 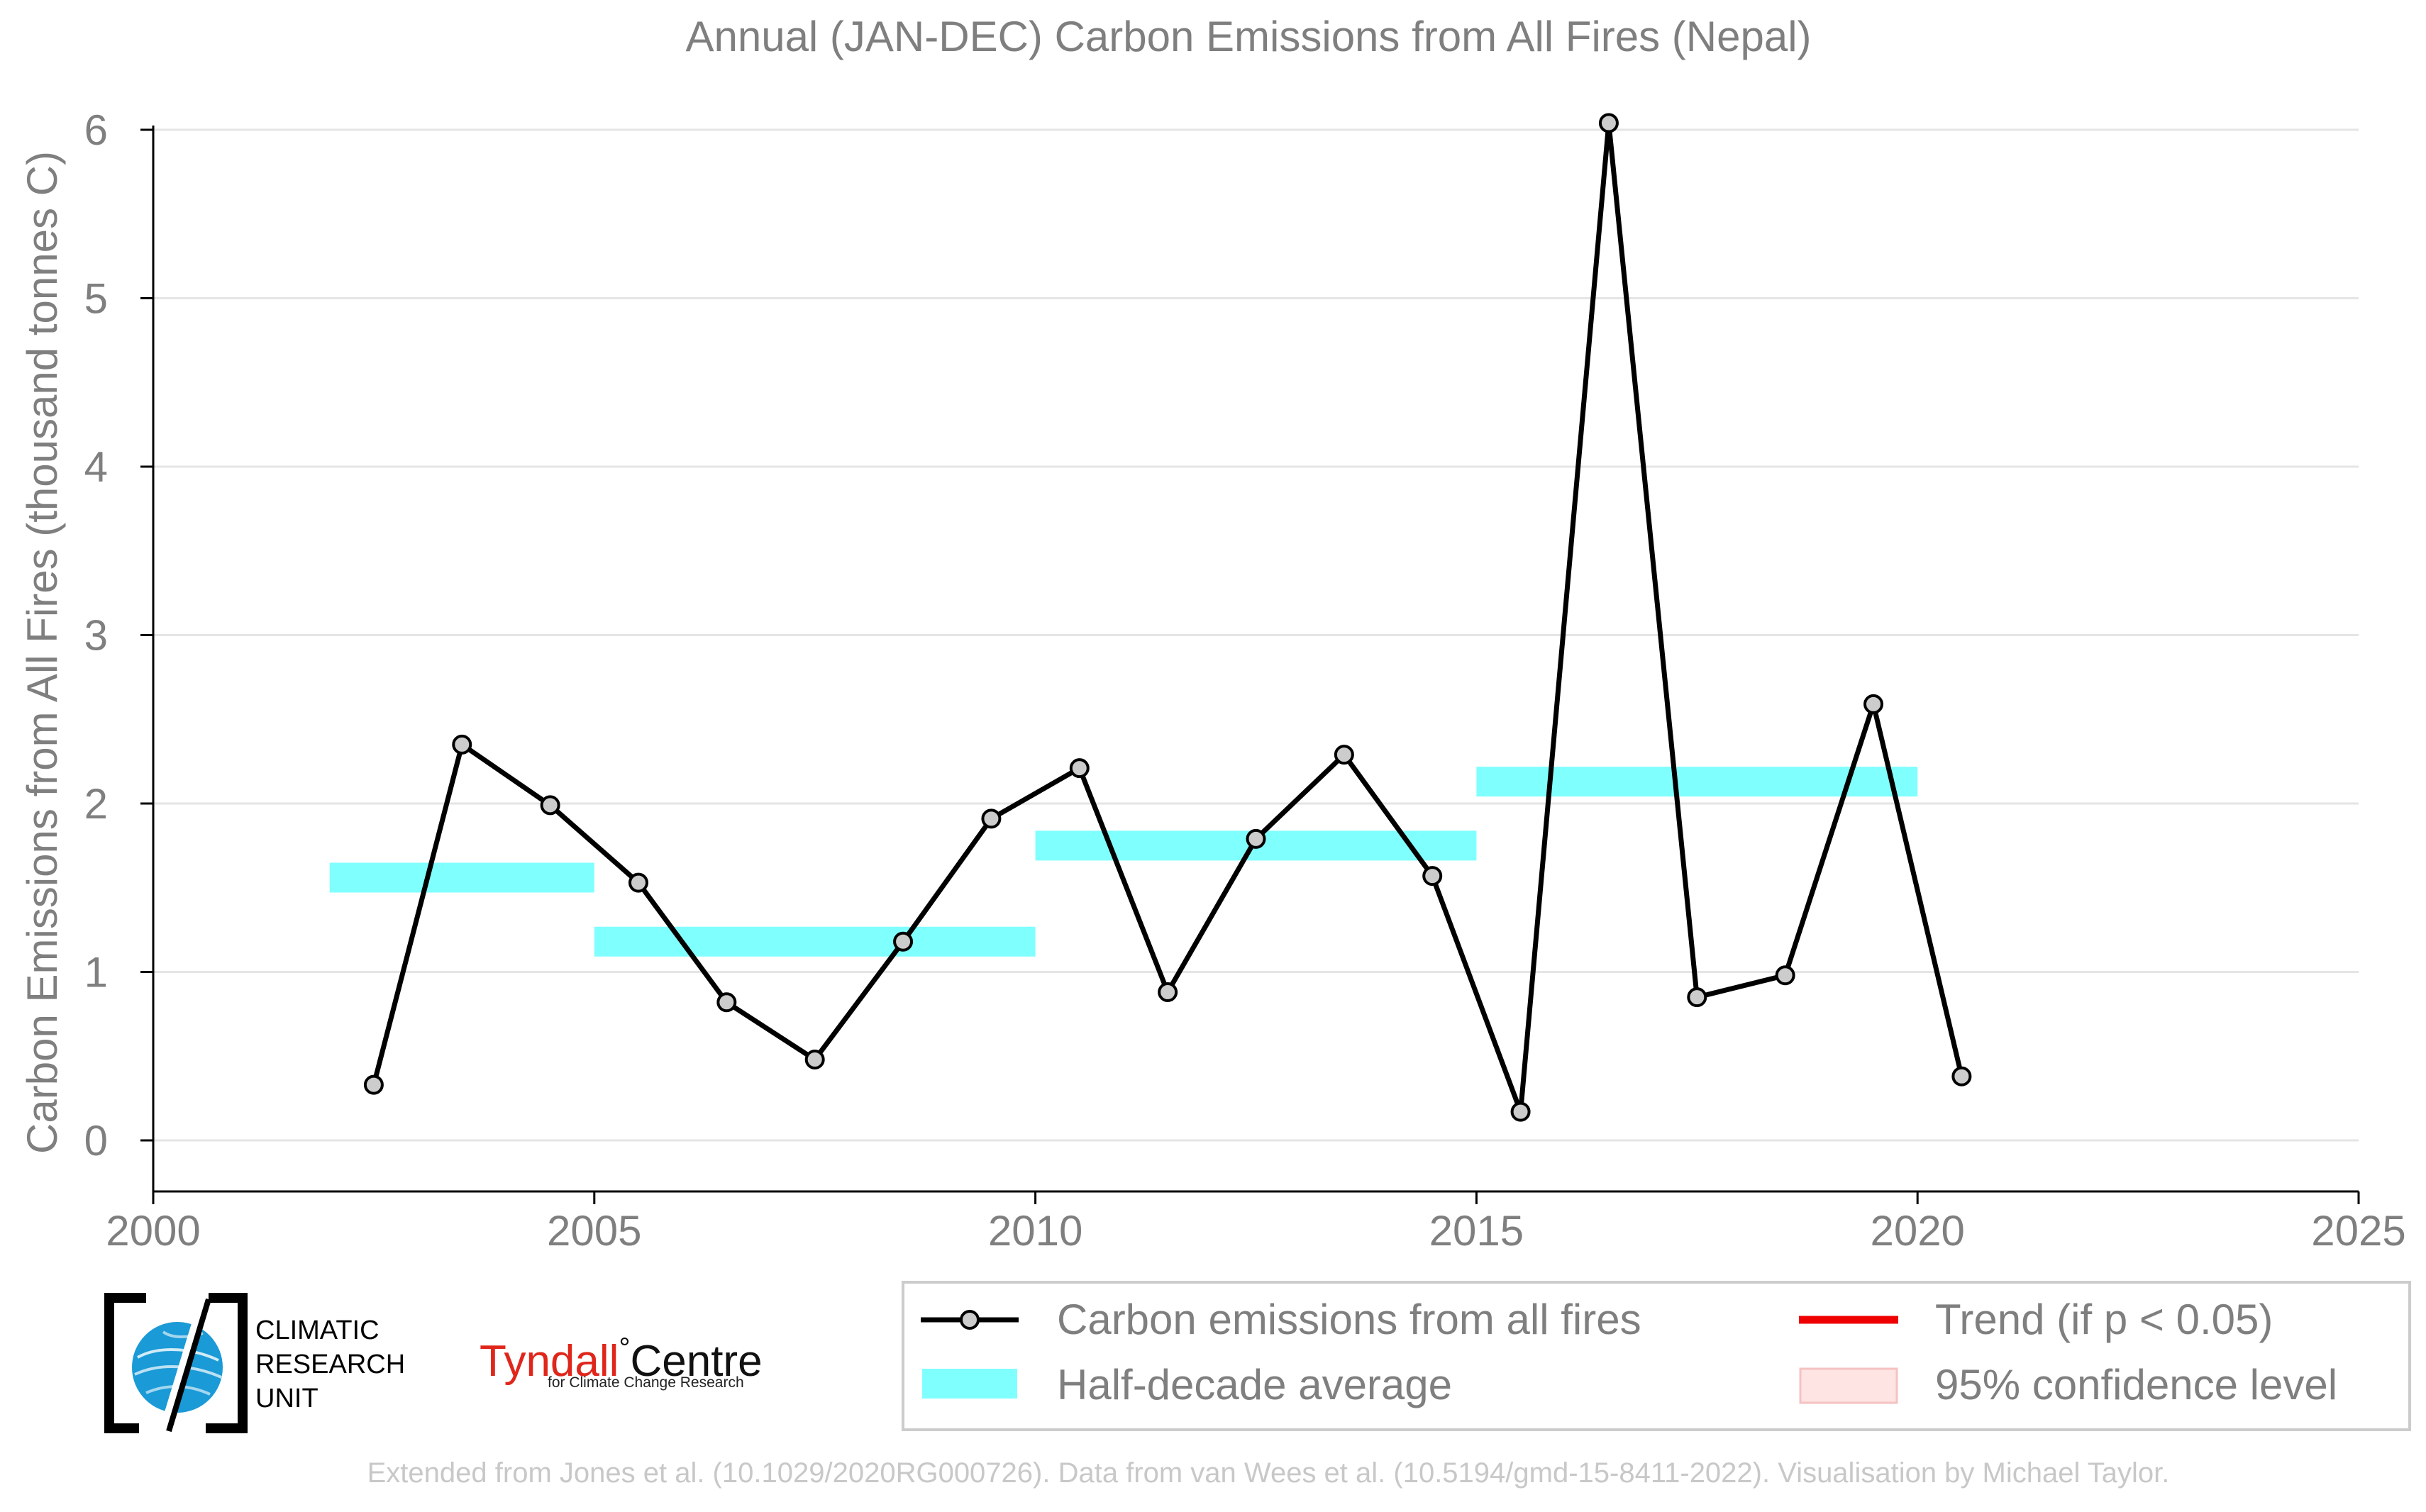 What do you see at coordinates (625, 1348) in the screenshot?
I see `tyndall-degree: °` at bounding box center [625, 1348].